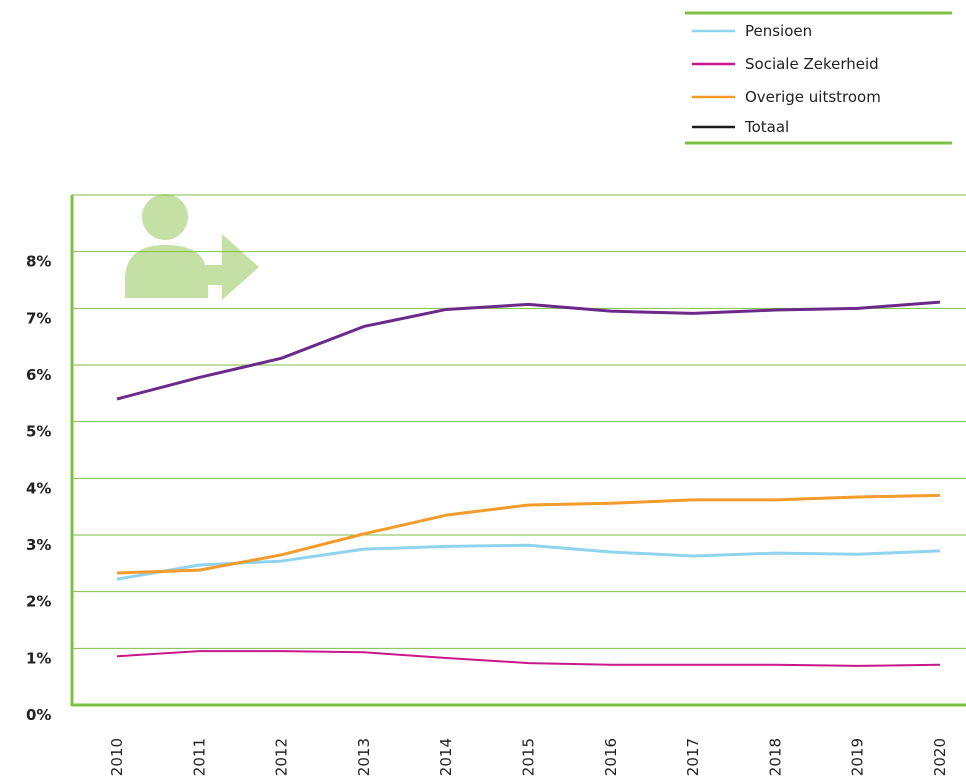  What do you see at coordinates (693, 757) in the screenshot?
I see `x-tick-label: 2017` at bounding box center [693, 757].